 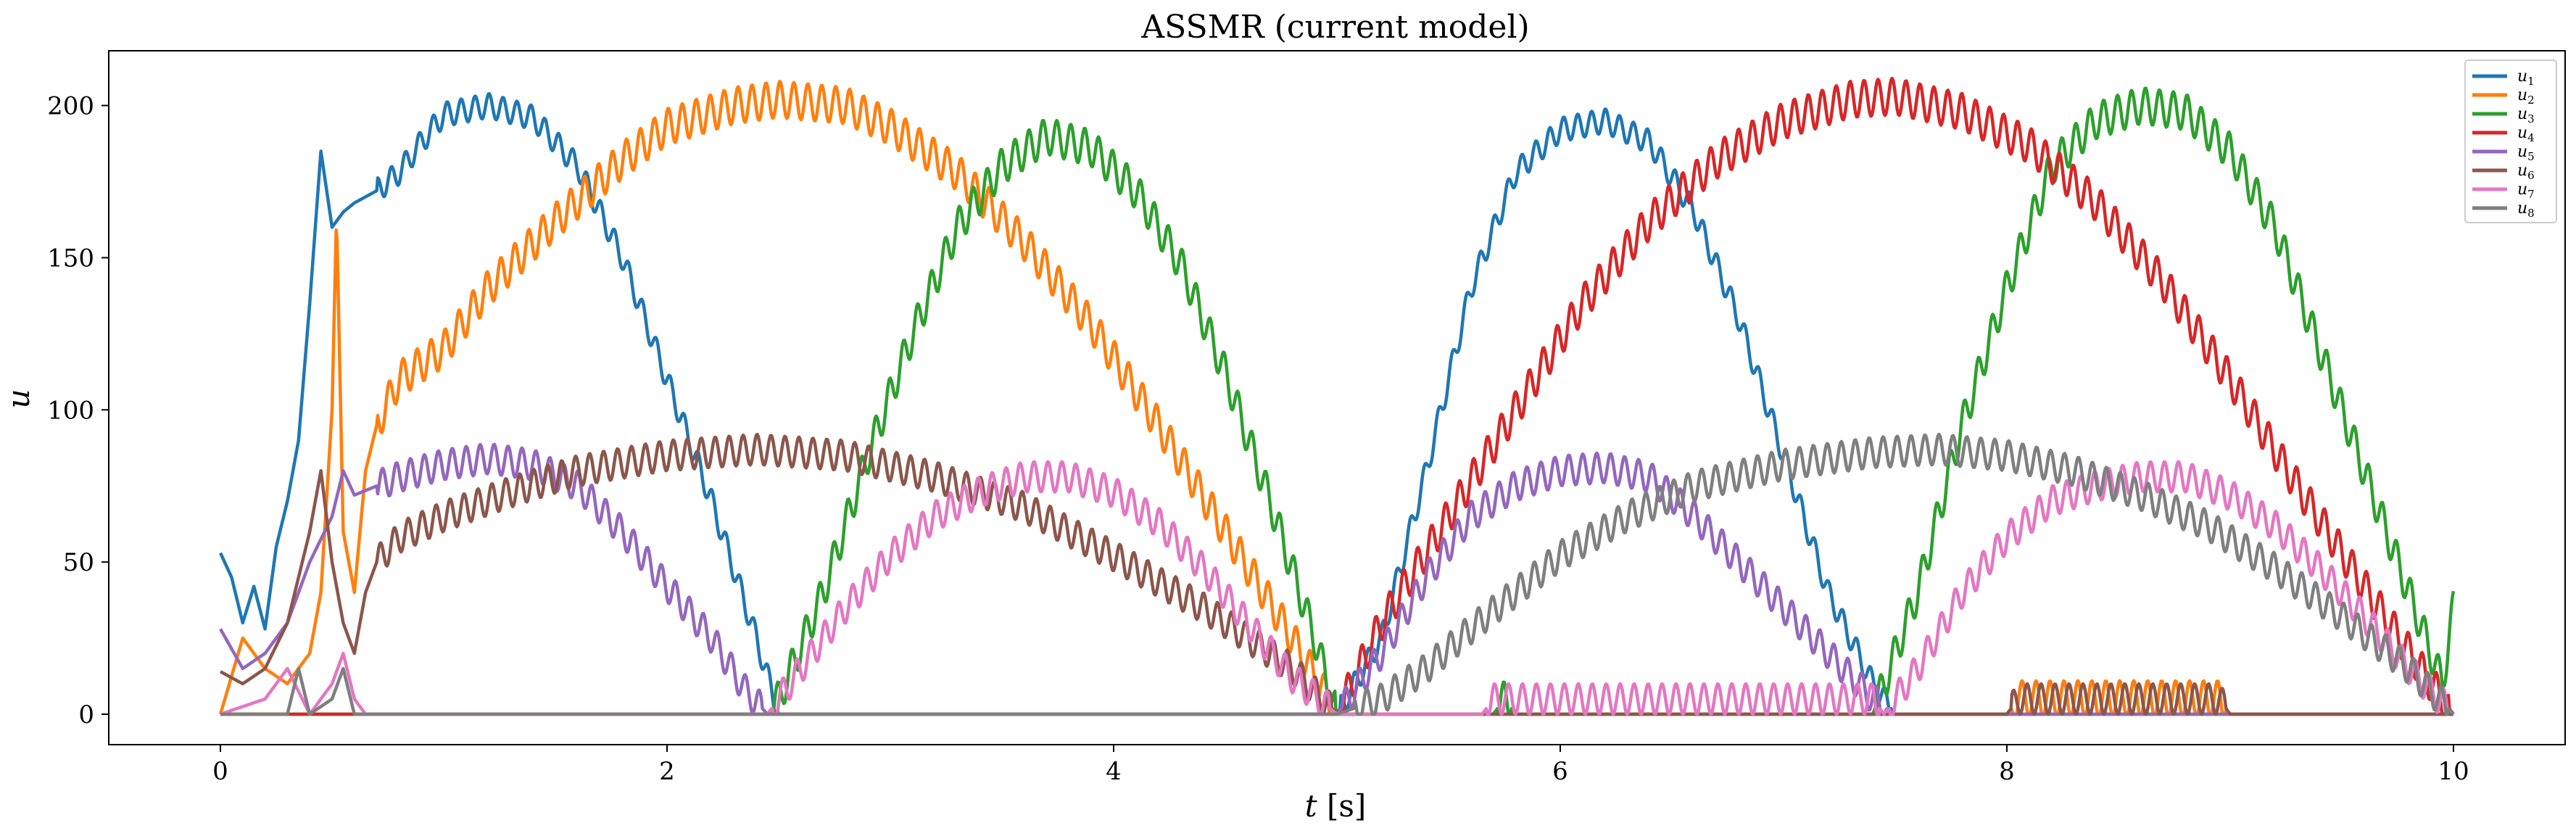 I want to click on x-axis-label: t [s], so click(x=1336, y=806).